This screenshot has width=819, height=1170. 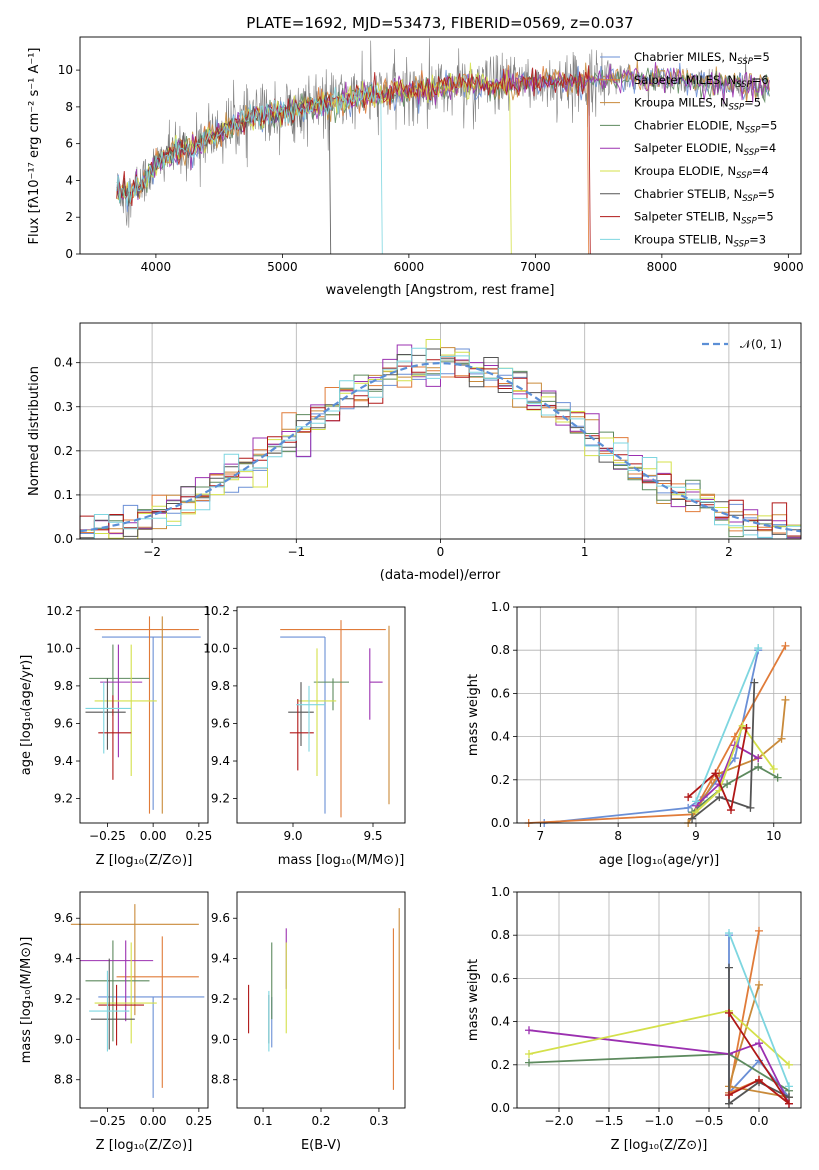 I want to click on ebv-mass-frame, so click(x=321, y=1000).